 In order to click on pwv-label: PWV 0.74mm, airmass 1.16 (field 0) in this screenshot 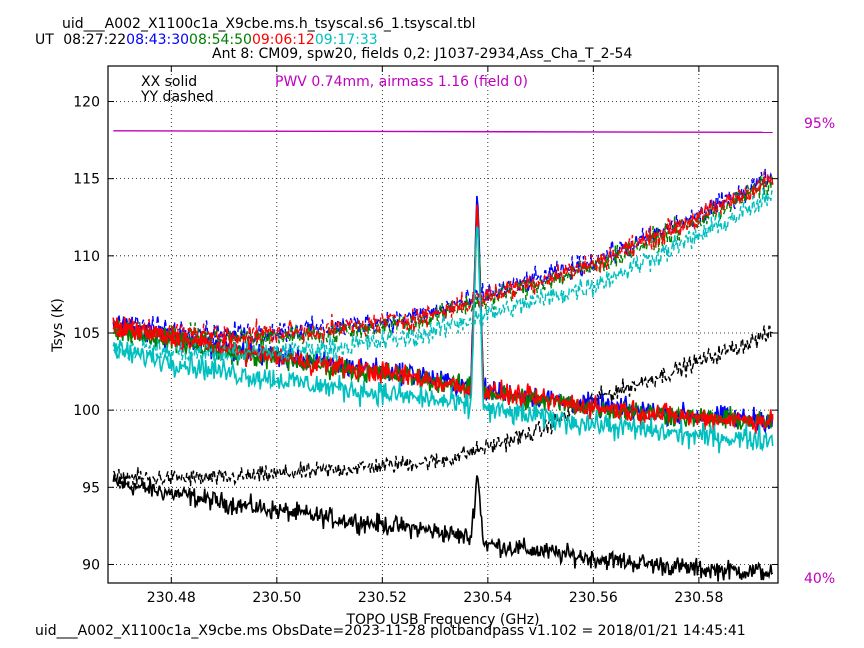, I will do `click(401, 82)`.